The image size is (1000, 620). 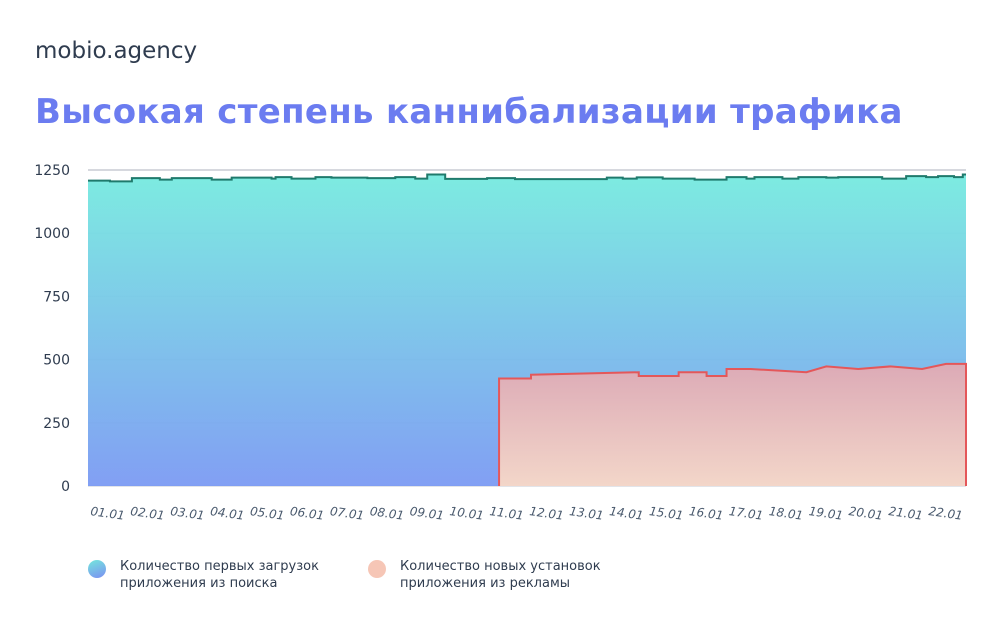 What do you see at coordinates (56, 424) in the screenshot?
I see `y-tick-label: 250` at bounding box center [56, 424].